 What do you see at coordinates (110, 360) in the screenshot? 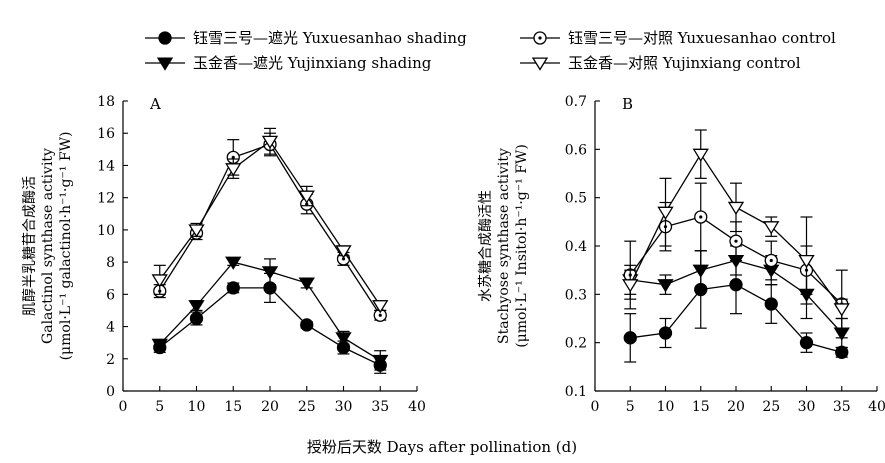
I see `panel-a-y-tick-label: 2` at bounding box center [110, 360].